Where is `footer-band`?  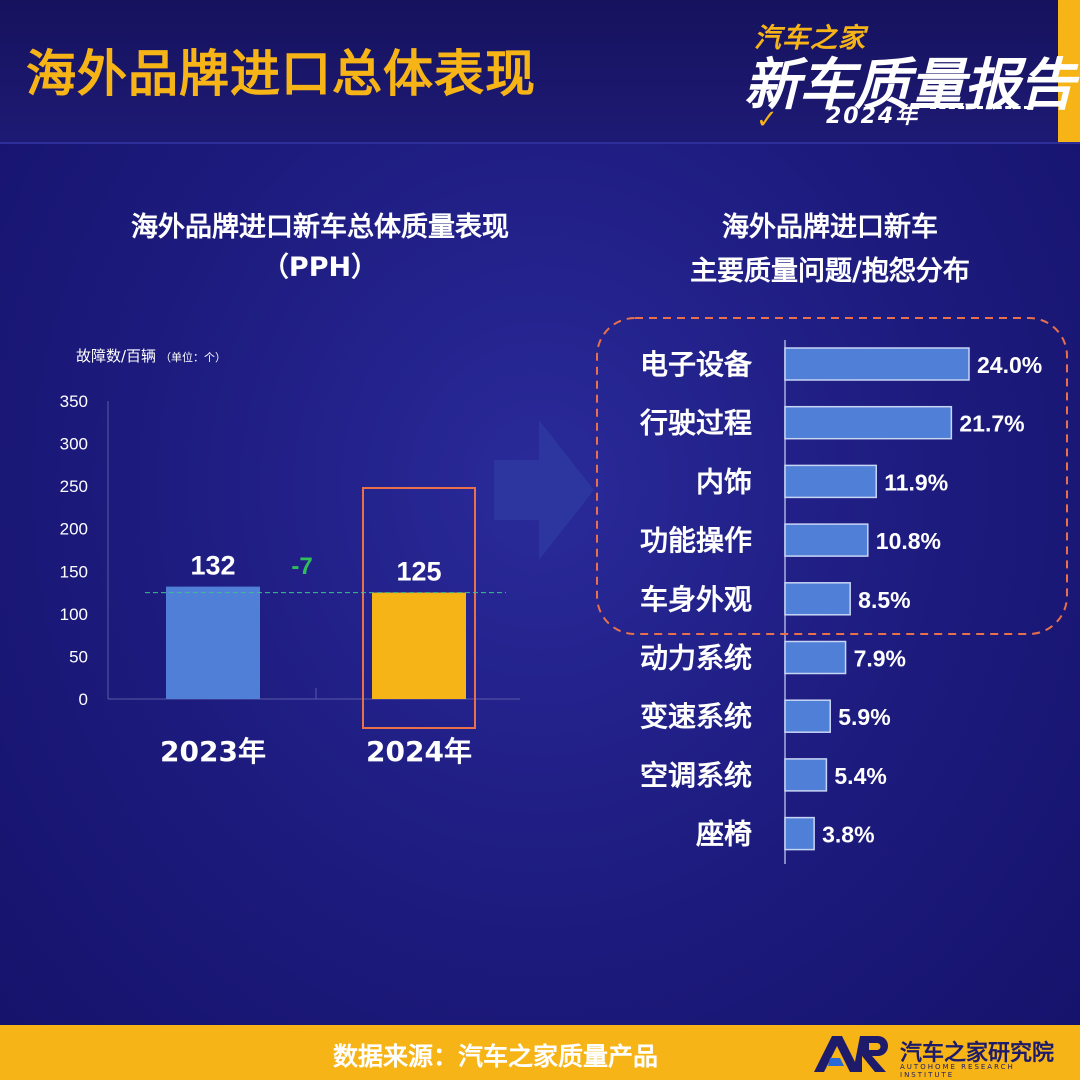
footer-band is located at coordinates (540, 1052).